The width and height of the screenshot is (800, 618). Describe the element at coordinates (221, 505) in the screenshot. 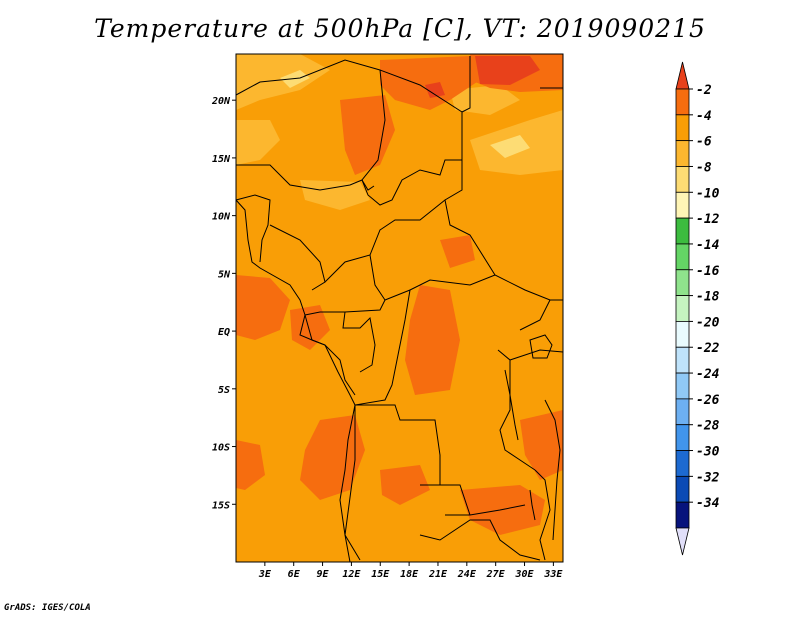

I see `y-tick-label: 15S` at that location.